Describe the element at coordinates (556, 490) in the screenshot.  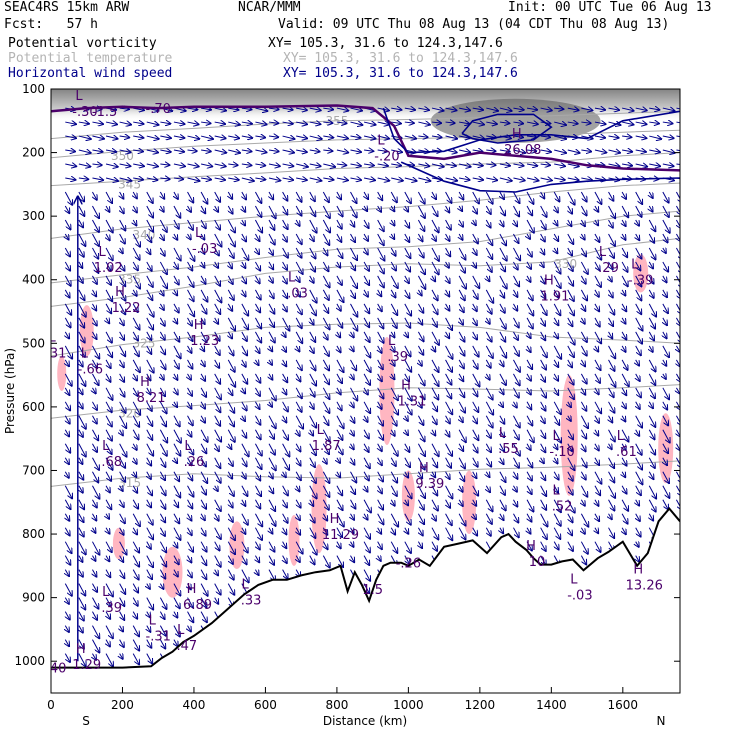
I see `hl-marker-20: L` at that location.